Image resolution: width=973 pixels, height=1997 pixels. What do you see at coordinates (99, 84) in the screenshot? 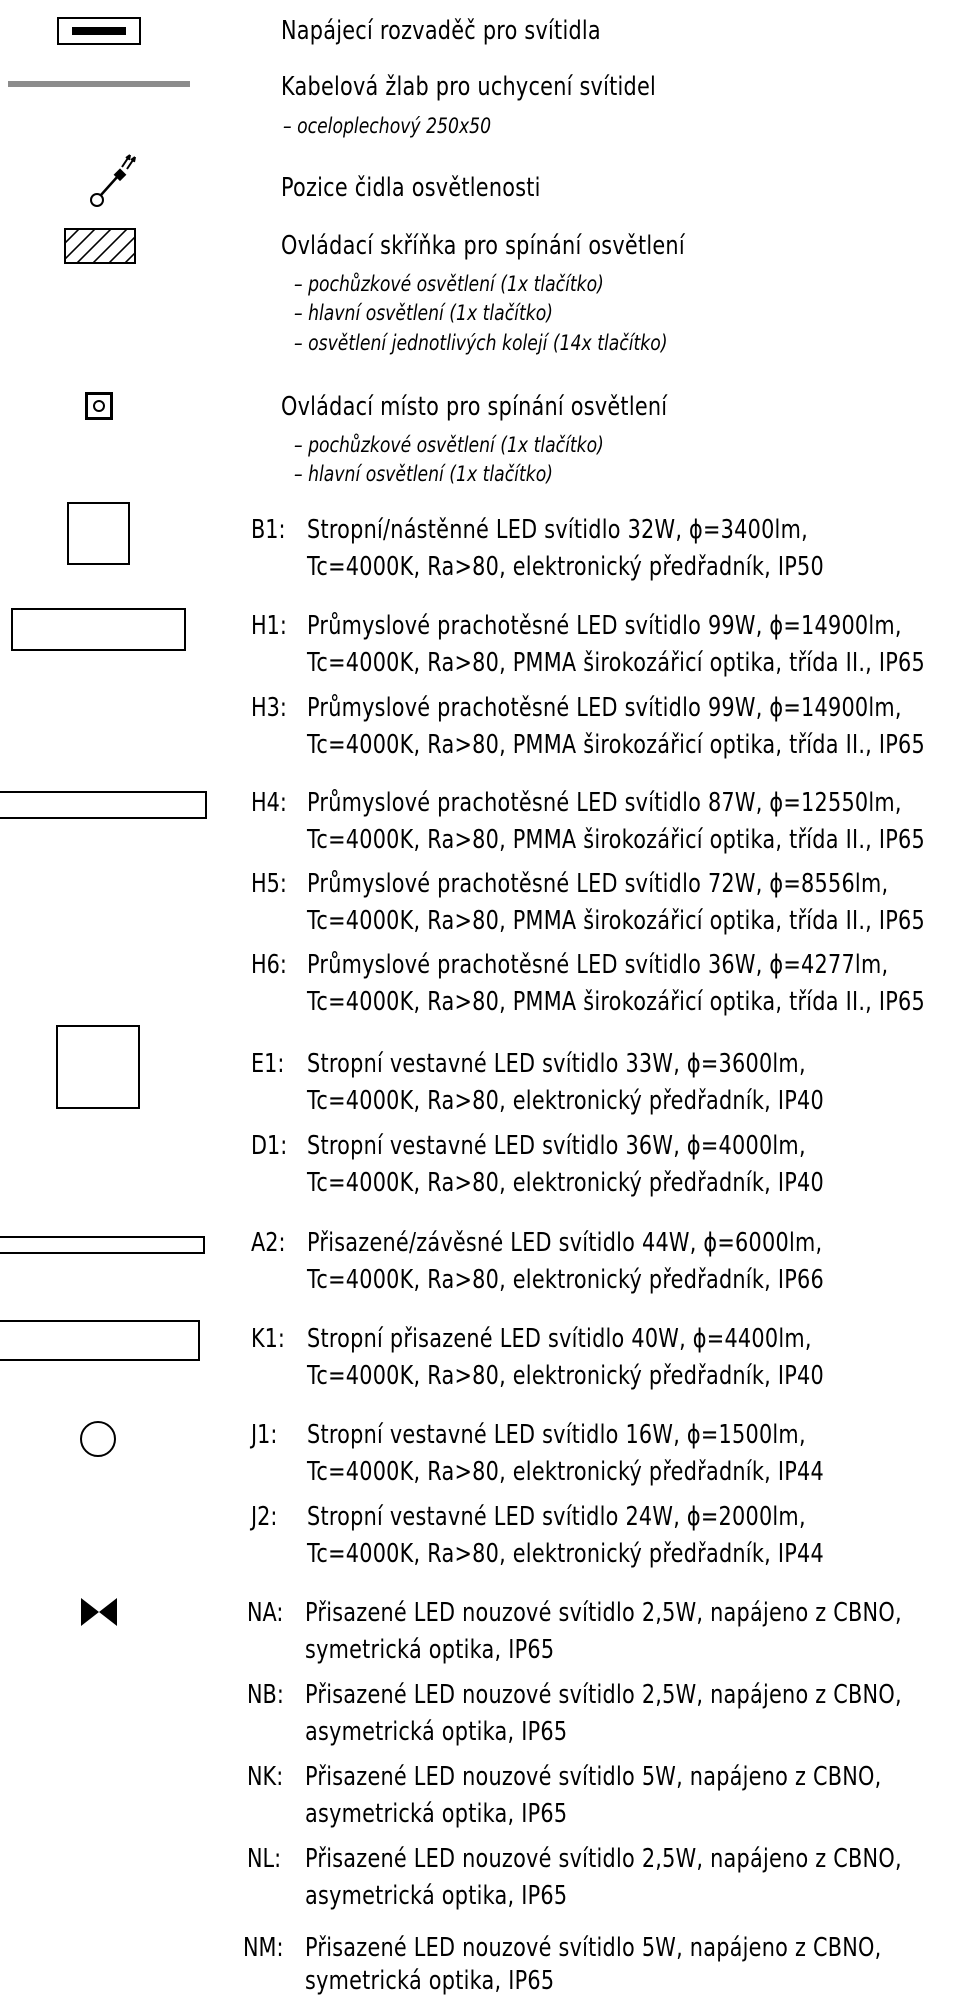
I see `cable-tray-symbol` at bounding box center [99, 84].